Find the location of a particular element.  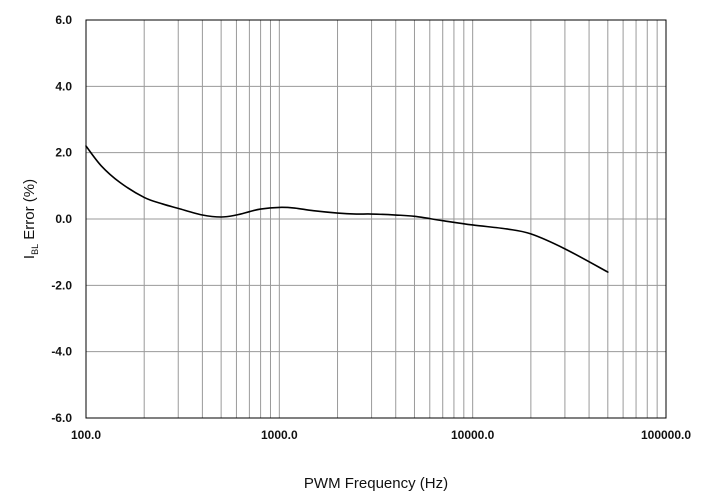

y-axis-title-text: Error (%) is located at coordinates (29, 211).